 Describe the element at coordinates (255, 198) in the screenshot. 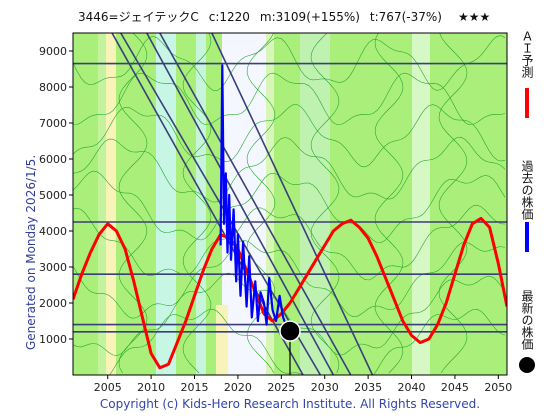

I see `past-price-line` at that location.